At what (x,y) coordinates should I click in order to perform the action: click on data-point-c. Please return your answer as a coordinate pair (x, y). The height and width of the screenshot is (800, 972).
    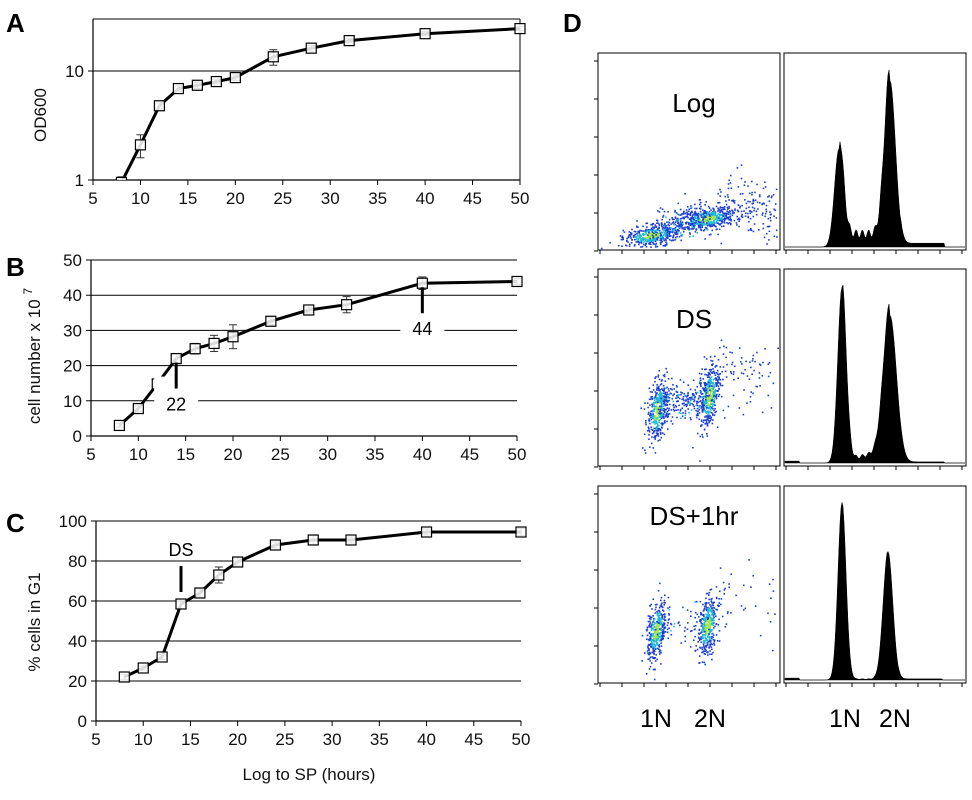
    Looking at the image, I should click on (313, 540).